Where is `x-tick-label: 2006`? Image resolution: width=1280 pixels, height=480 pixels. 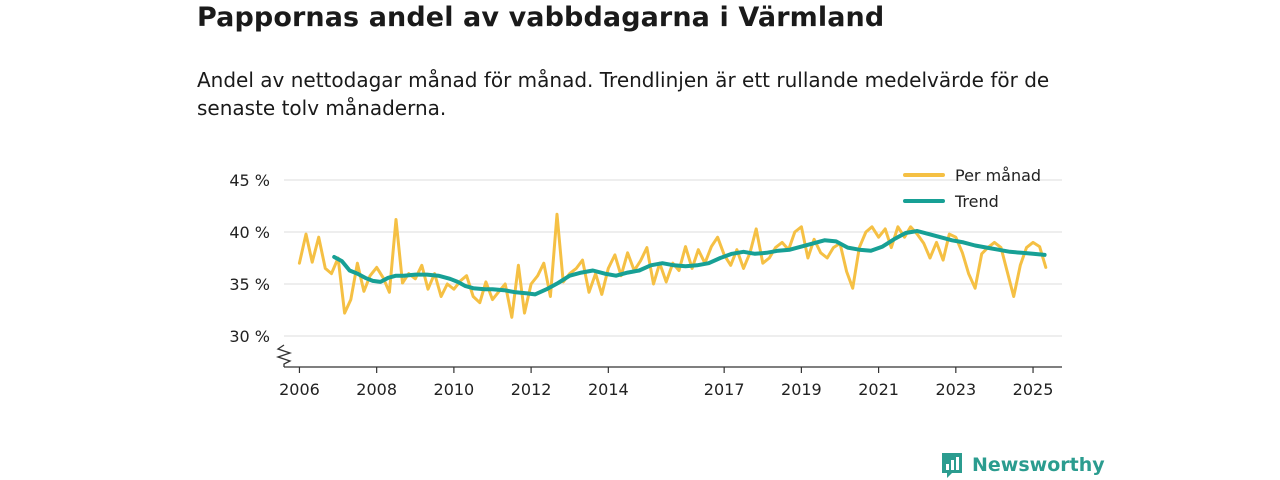
x-tick-label: 2006 is located at coordinates (299, 389).